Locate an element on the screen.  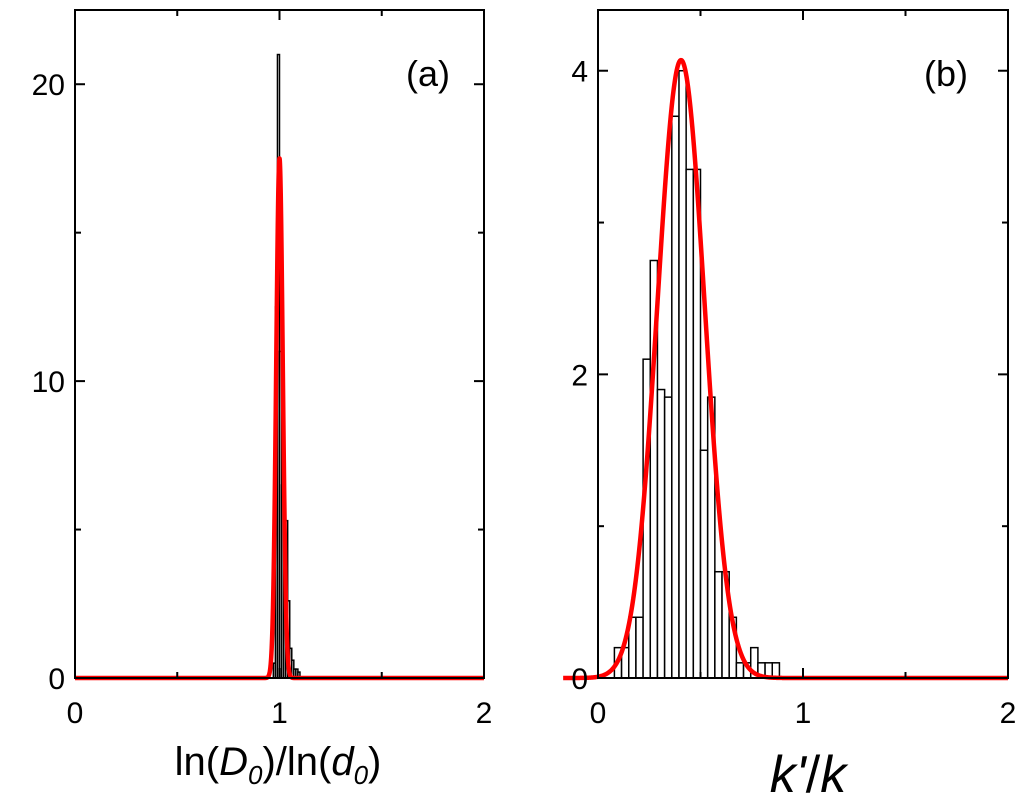
x-tick-labels-a: 0 1 2 is located at coordinates (280, 713).